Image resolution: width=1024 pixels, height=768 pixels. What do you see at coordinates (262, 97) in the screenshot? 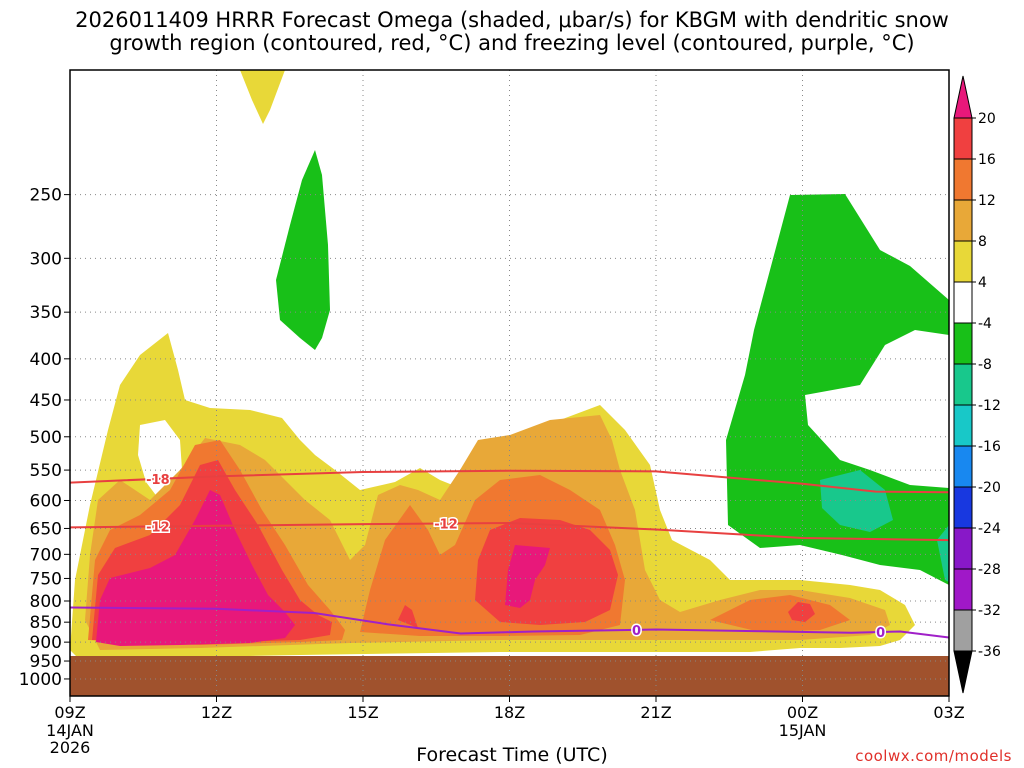
I see `shade-yellow-upper` at bounding box center [262, 97].